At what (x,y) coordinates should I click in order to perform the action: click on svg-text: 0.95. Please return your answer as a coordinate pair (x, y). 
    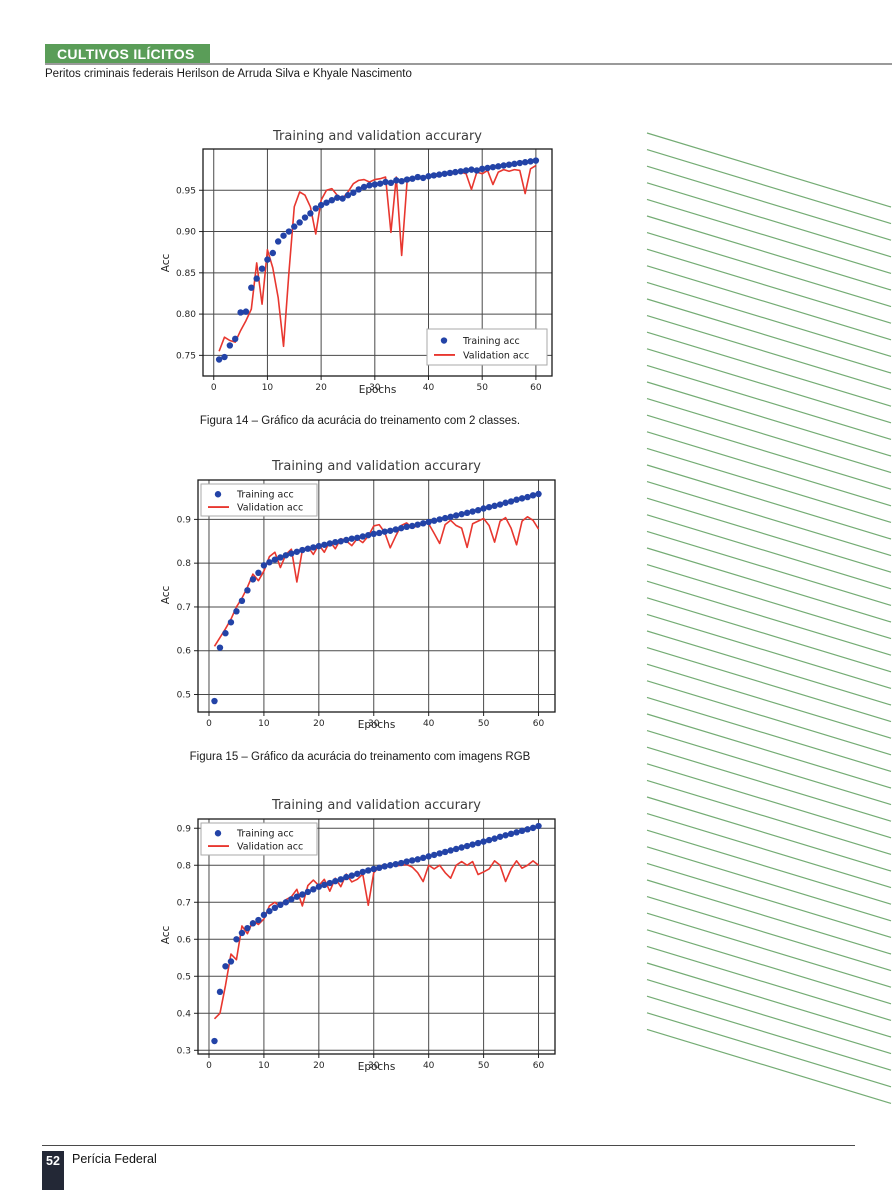
    Looking at the image, I should click on (186, 191).